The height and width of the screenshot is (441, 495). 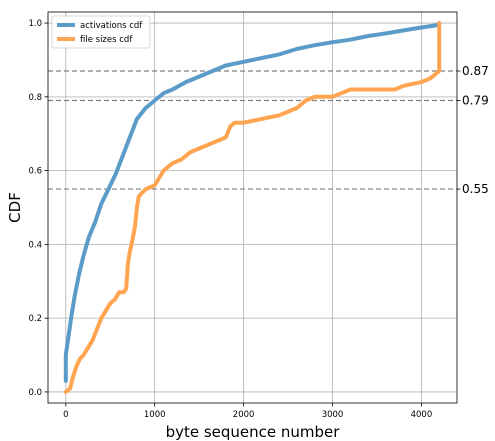 What do you see at coordinates (35, 172) in the screenshot?
I see `y-tick-label: 0.6` at bounding box center [35, 172].